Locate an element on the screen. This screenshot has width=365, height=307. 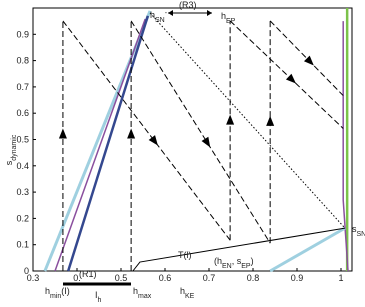
annotation: hEP is located at coordinates (228, 18).